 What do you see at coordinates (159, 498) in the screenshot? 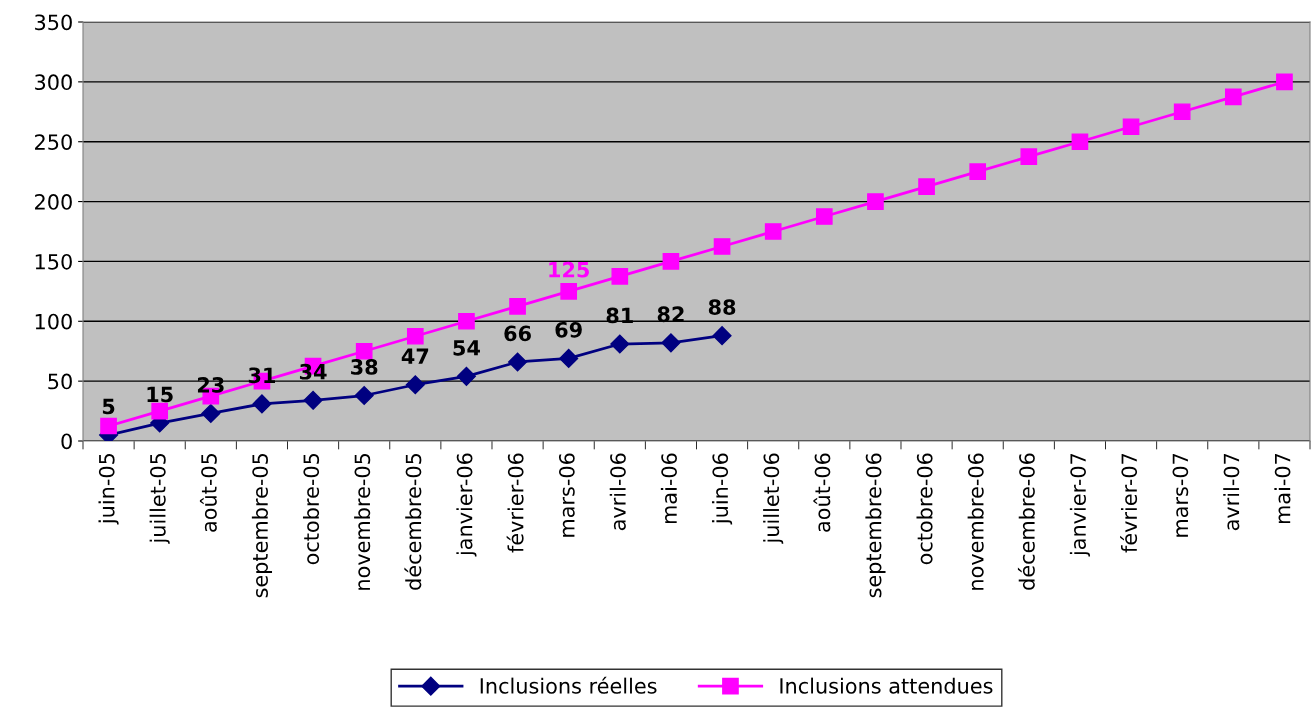
I see `x-tick-label: juillet-05` at bounding box center [159, 498].